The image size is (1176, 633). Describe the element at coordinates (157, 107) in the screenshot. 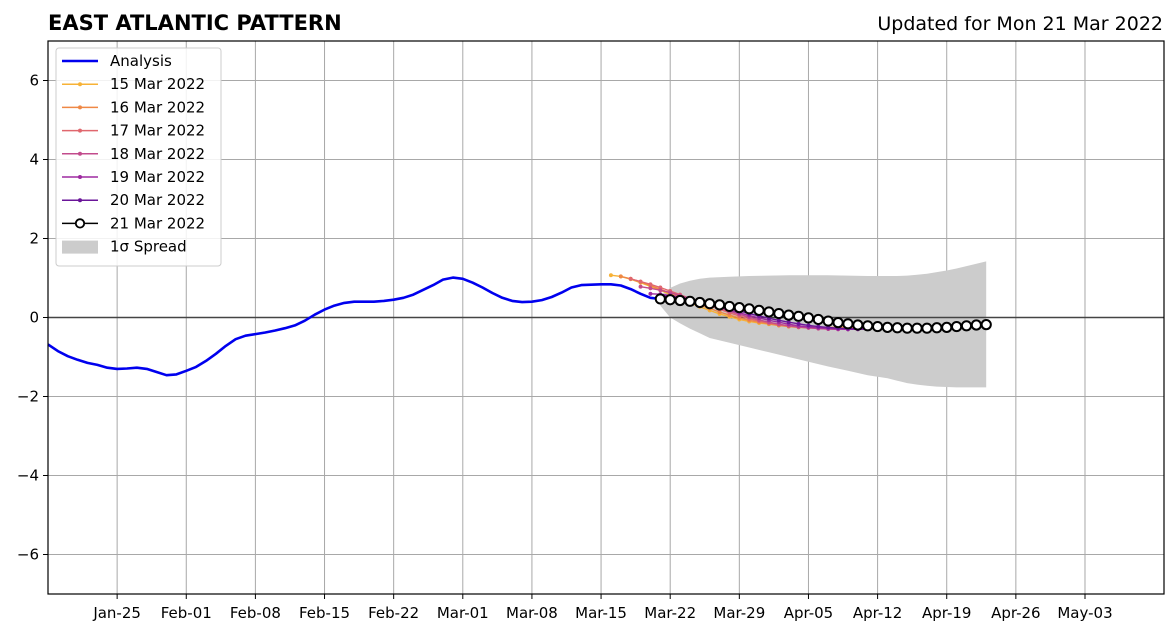

I see `legend-label: 16 Mar 2022` at that location.